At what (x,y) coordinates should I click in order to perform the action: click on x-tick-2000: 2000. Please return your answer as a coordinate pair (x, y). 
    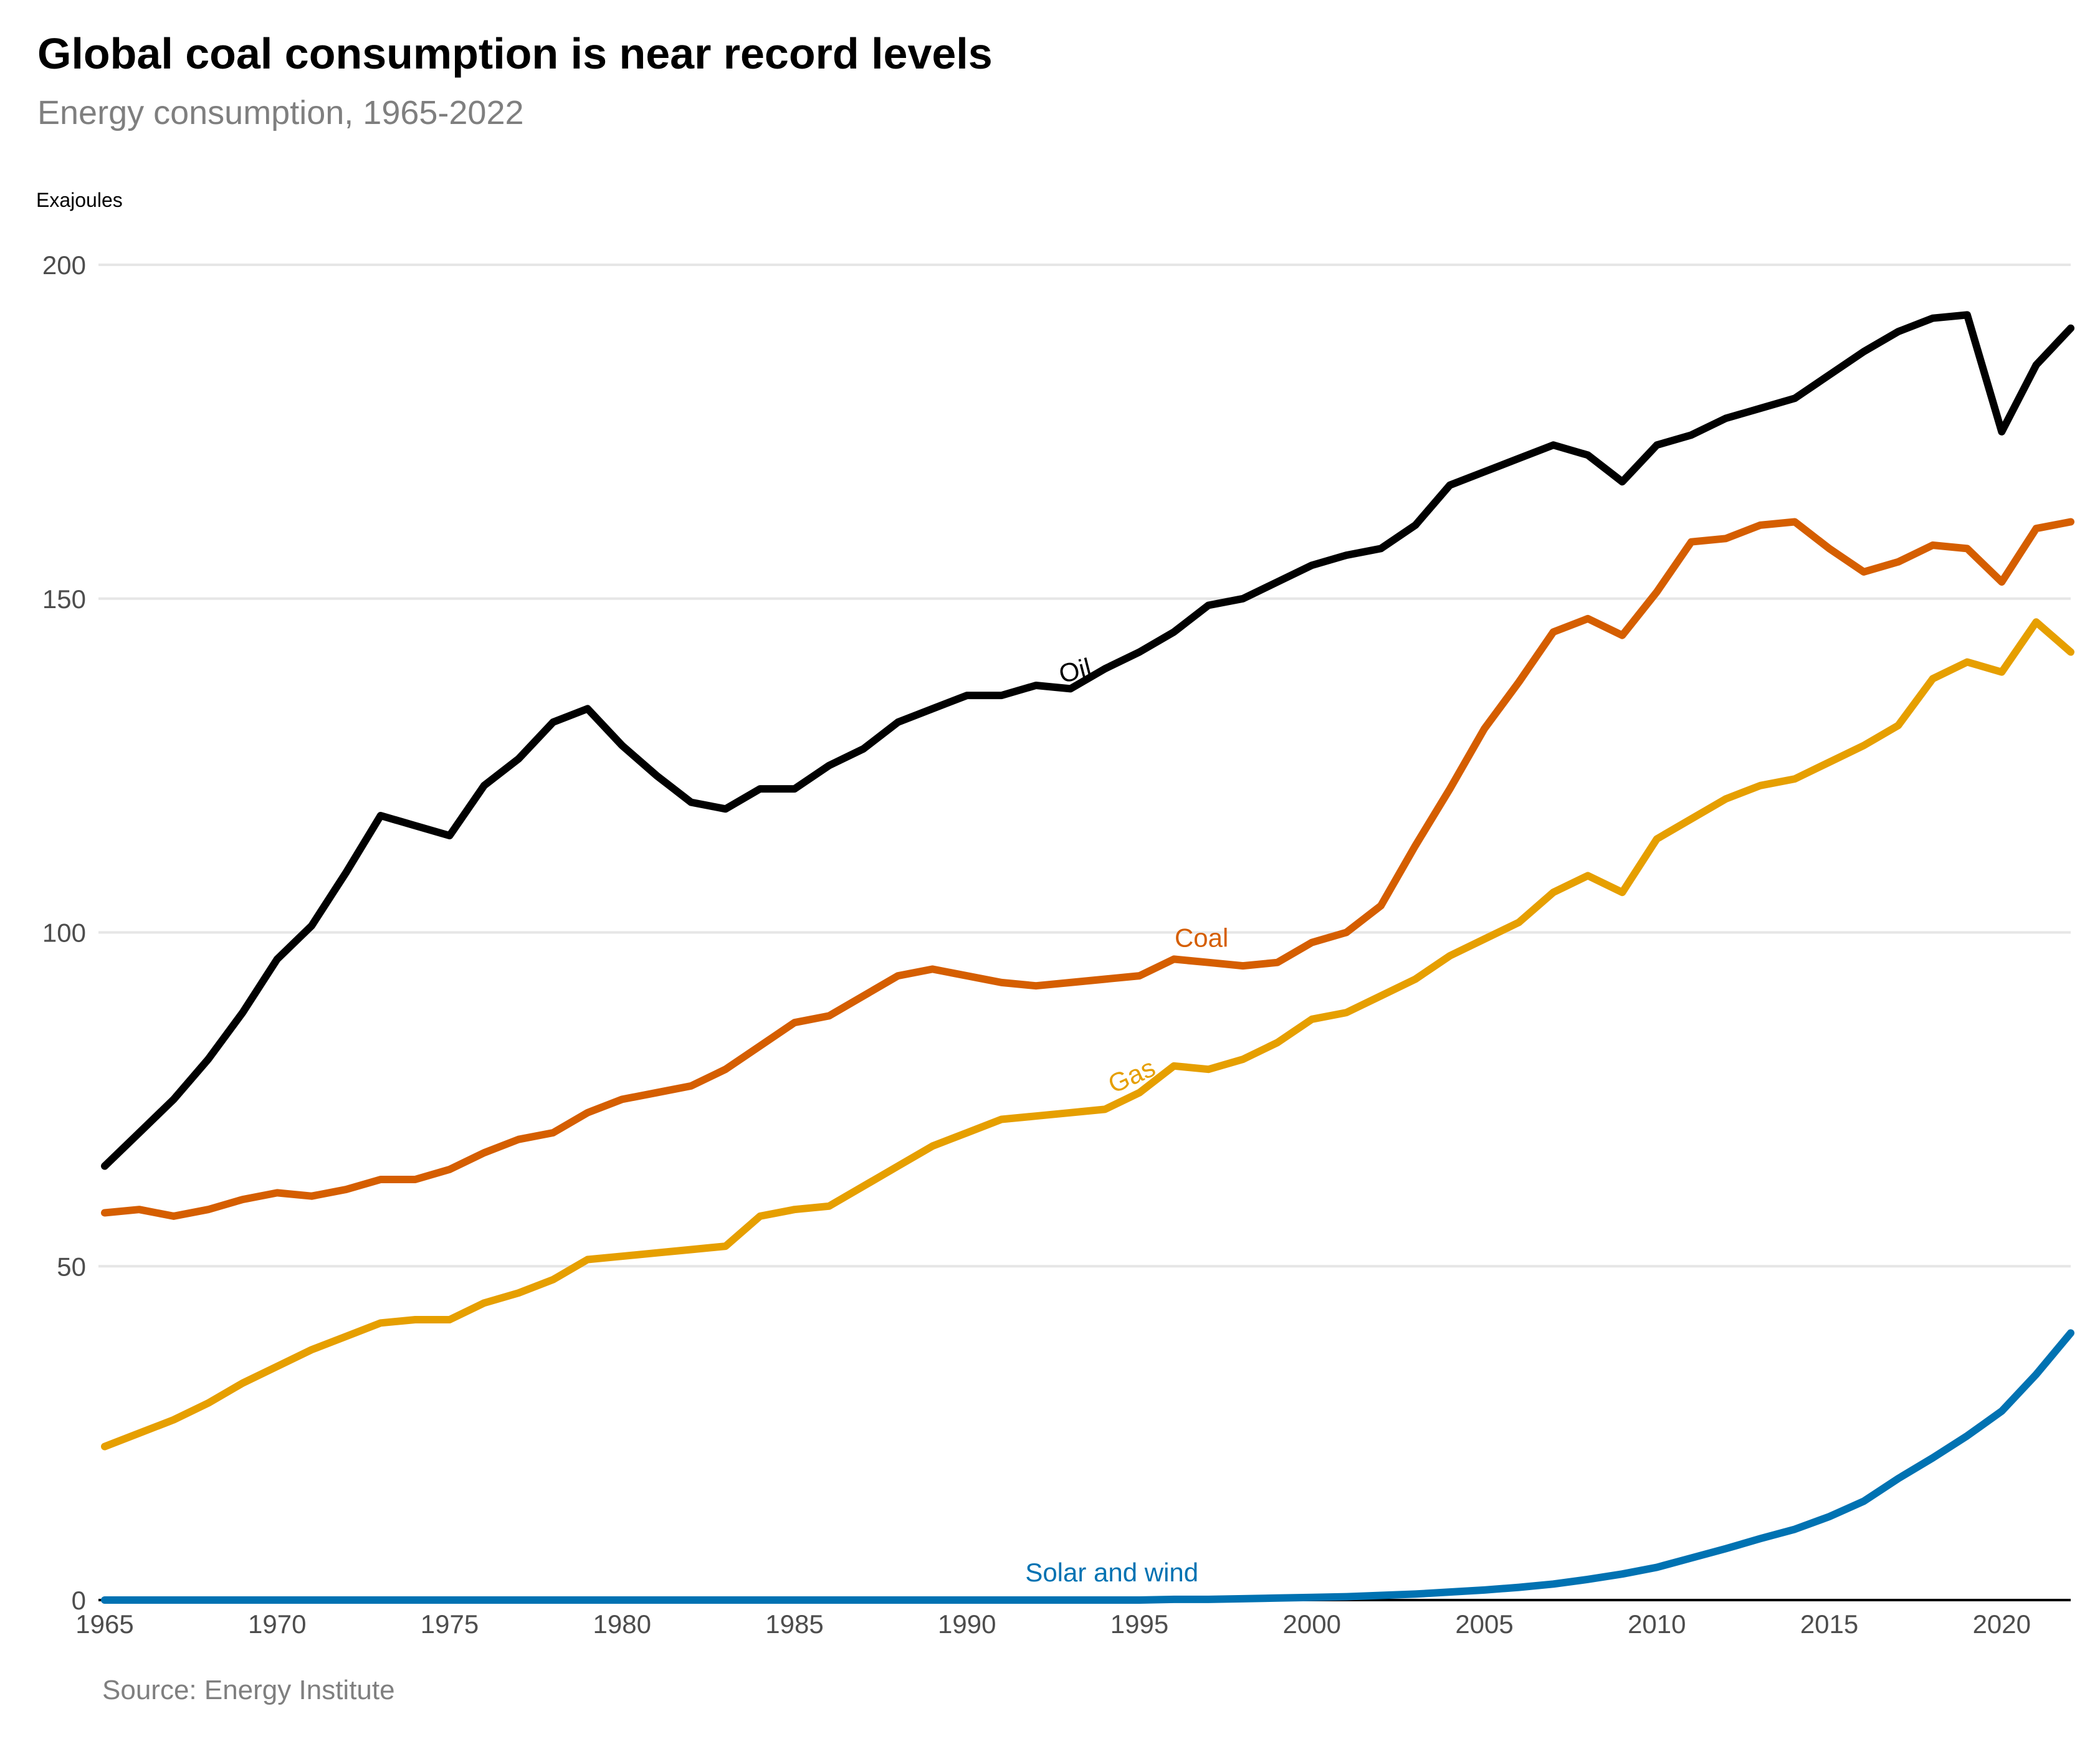
    Looking at the image, I should click on (1312, 1624).